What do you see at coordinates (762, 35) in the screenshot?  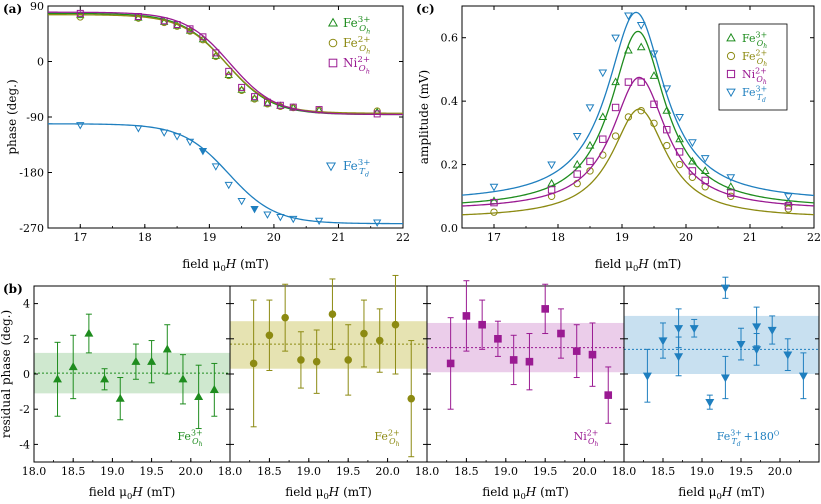 I see `legend-label-fe3oh-sup: 3+` at bounding box center [762, 35].